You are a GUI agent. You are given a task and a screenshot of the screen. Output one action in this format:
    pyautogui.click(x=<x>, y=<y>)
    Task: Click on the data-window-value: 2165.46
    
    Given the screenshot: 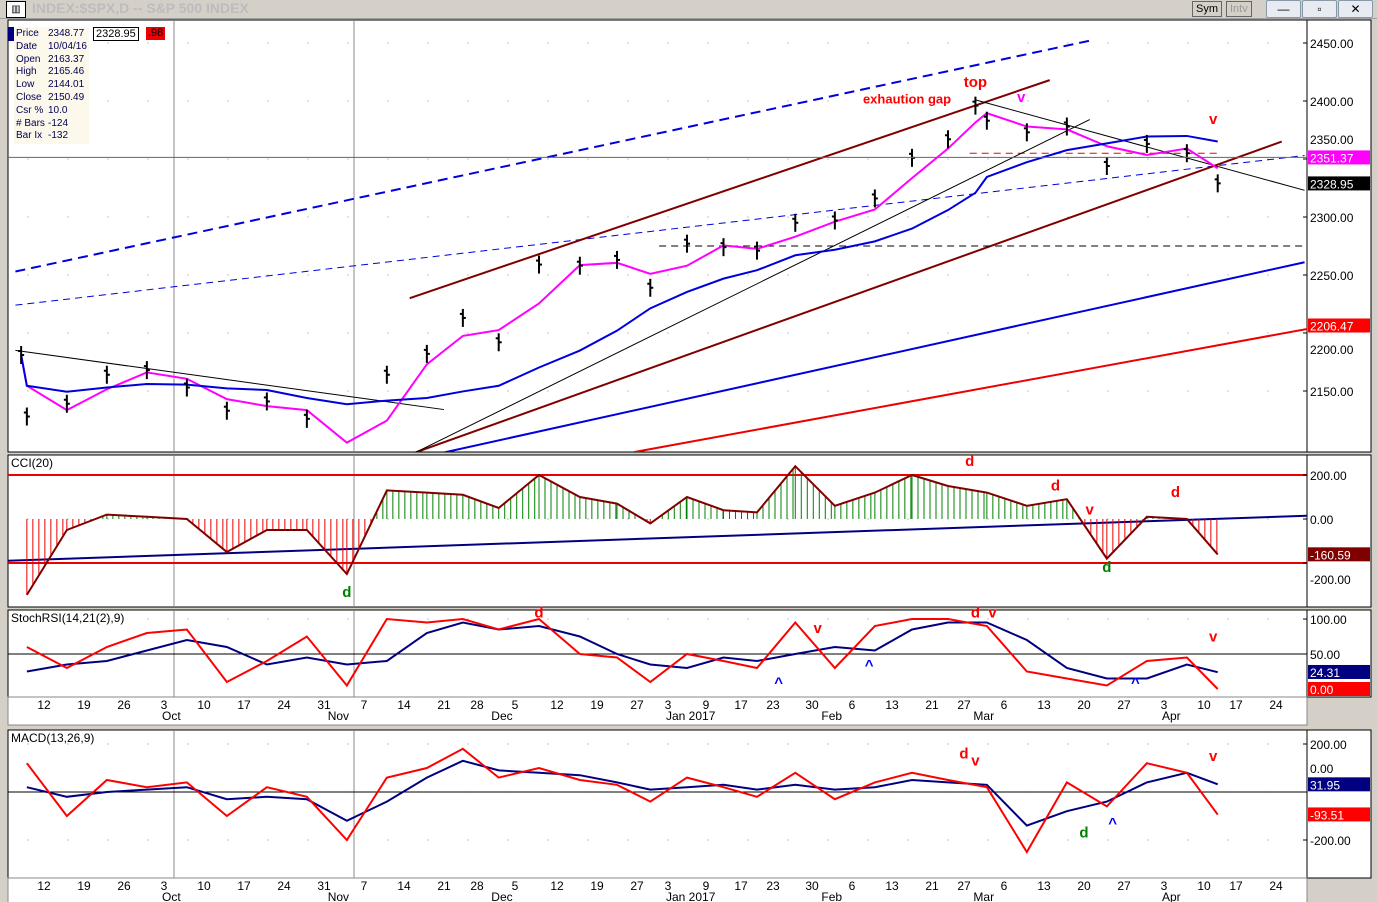 What is the action you would take?
    pyautogui.click(x=66, y=72)
    